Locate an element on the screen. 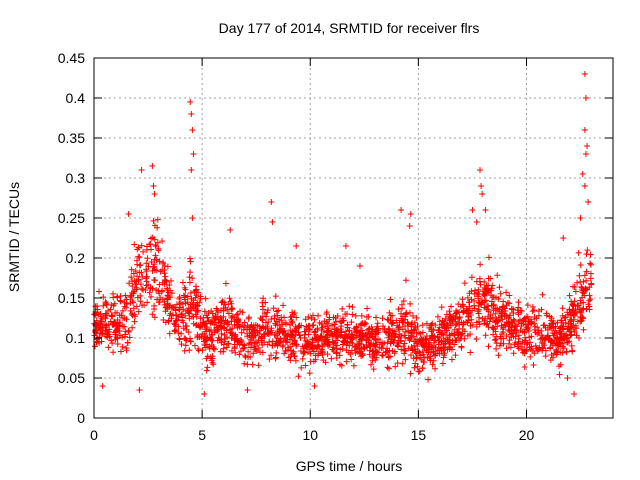  y-tick-label: 0.45 is located at coordinates (71, 58).